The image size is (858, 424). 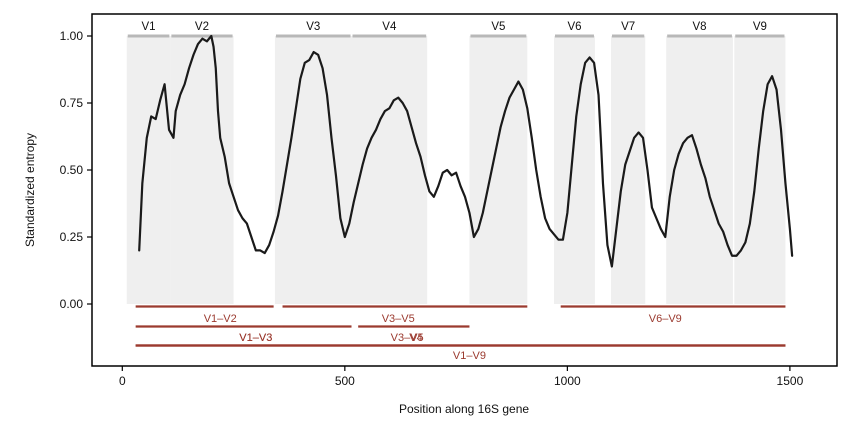 I want to click on y-tick-label: 0.75, so click(x=72, y=103).